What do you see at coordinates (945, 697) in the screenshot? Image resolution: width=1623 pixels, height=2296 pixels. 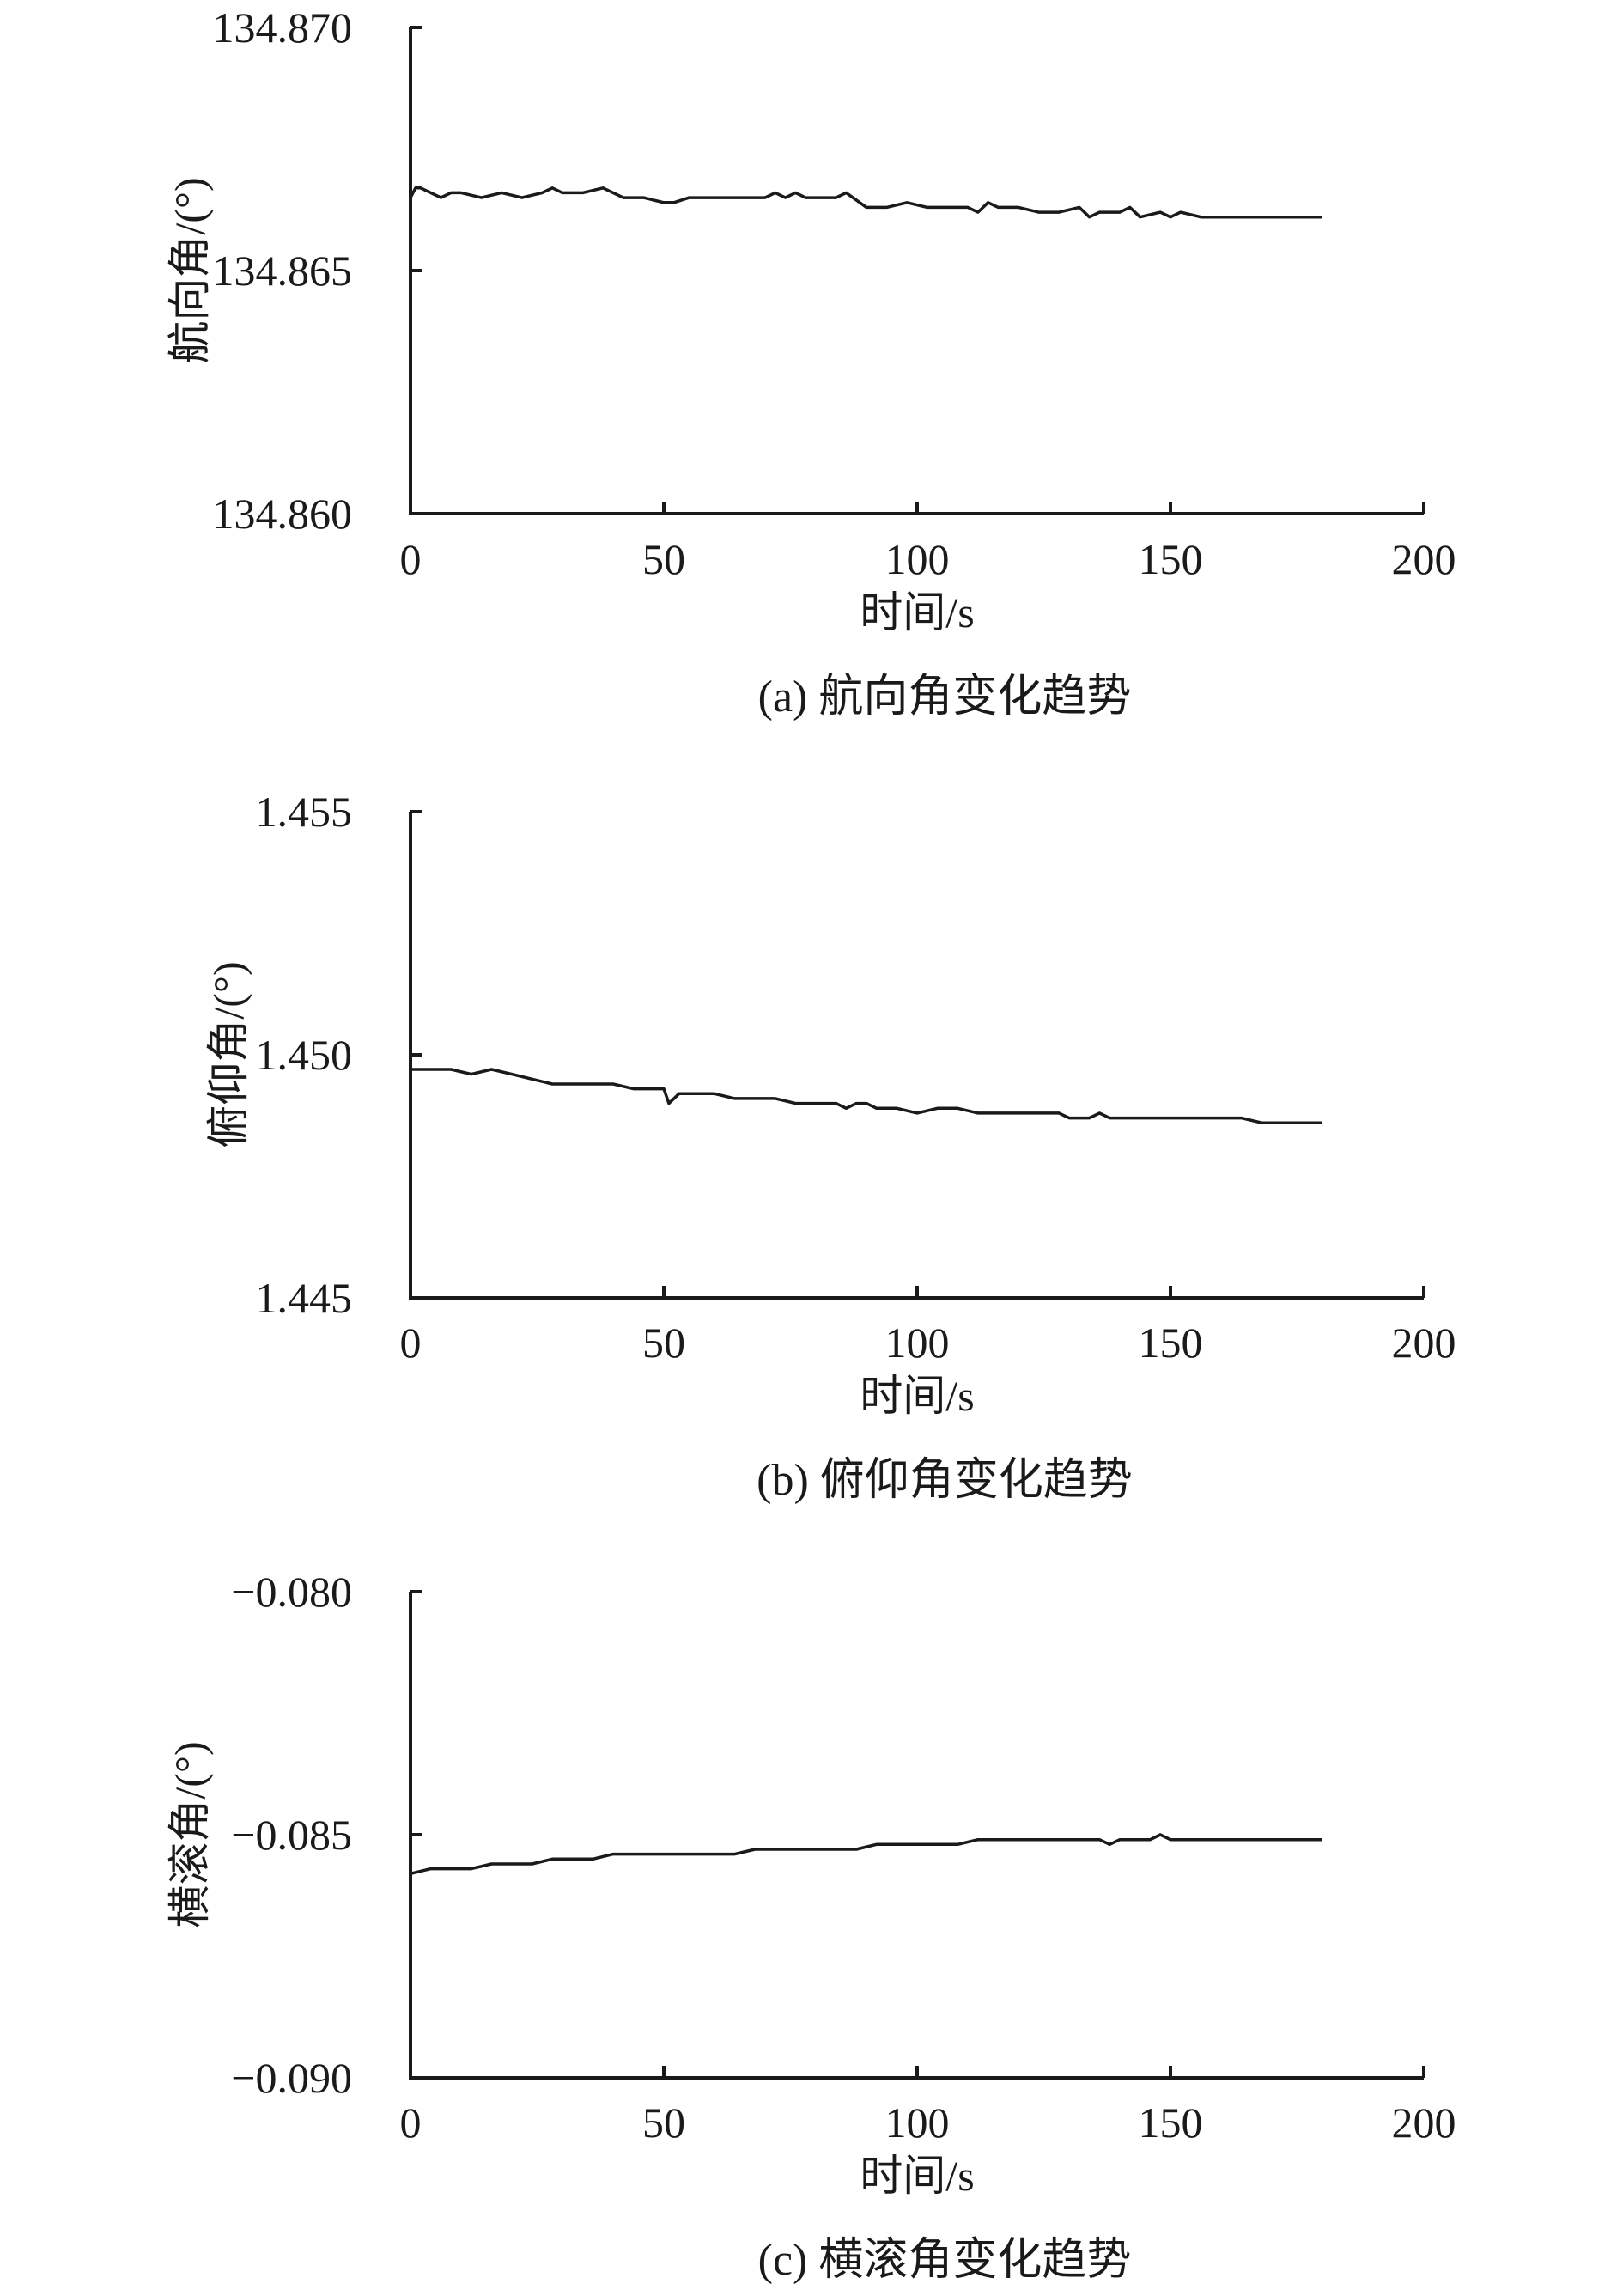 I see `chart-caption: (a) 航向角变化趋势` at bounding box center [945, 697].